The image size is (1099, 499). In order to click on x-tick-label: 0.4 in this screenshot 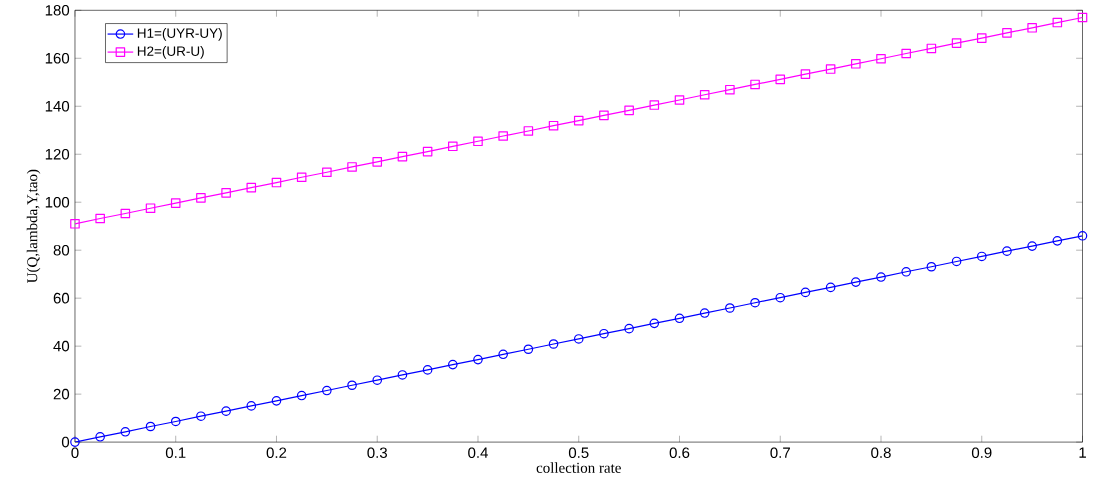, I will do `click(478, 452)`.